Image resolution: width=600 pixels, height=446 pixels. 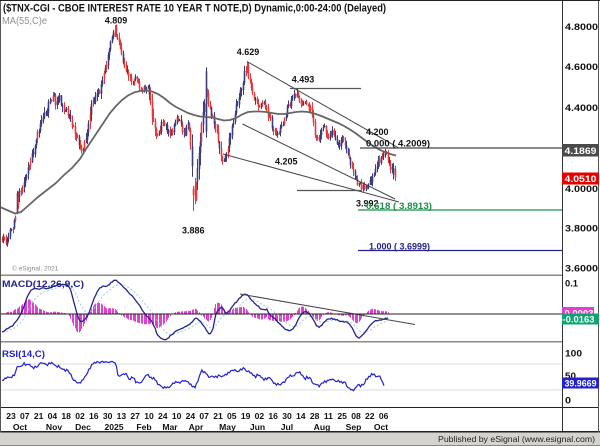 I want to click on svg-text: 3.8000, so click(x=581, y=229).